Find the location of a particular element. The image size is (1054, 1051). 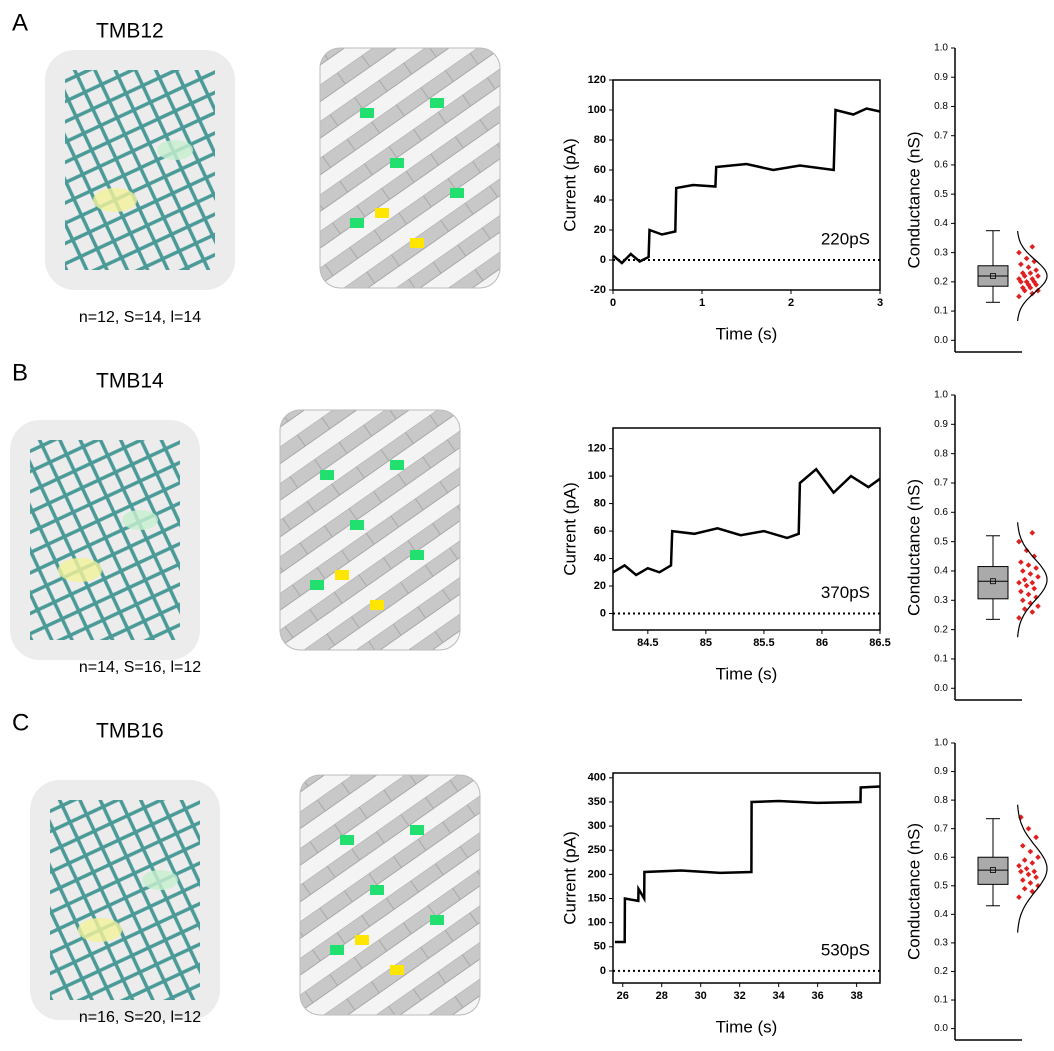

x-tick-label: 85.5 is located at coordinates (763, 643).